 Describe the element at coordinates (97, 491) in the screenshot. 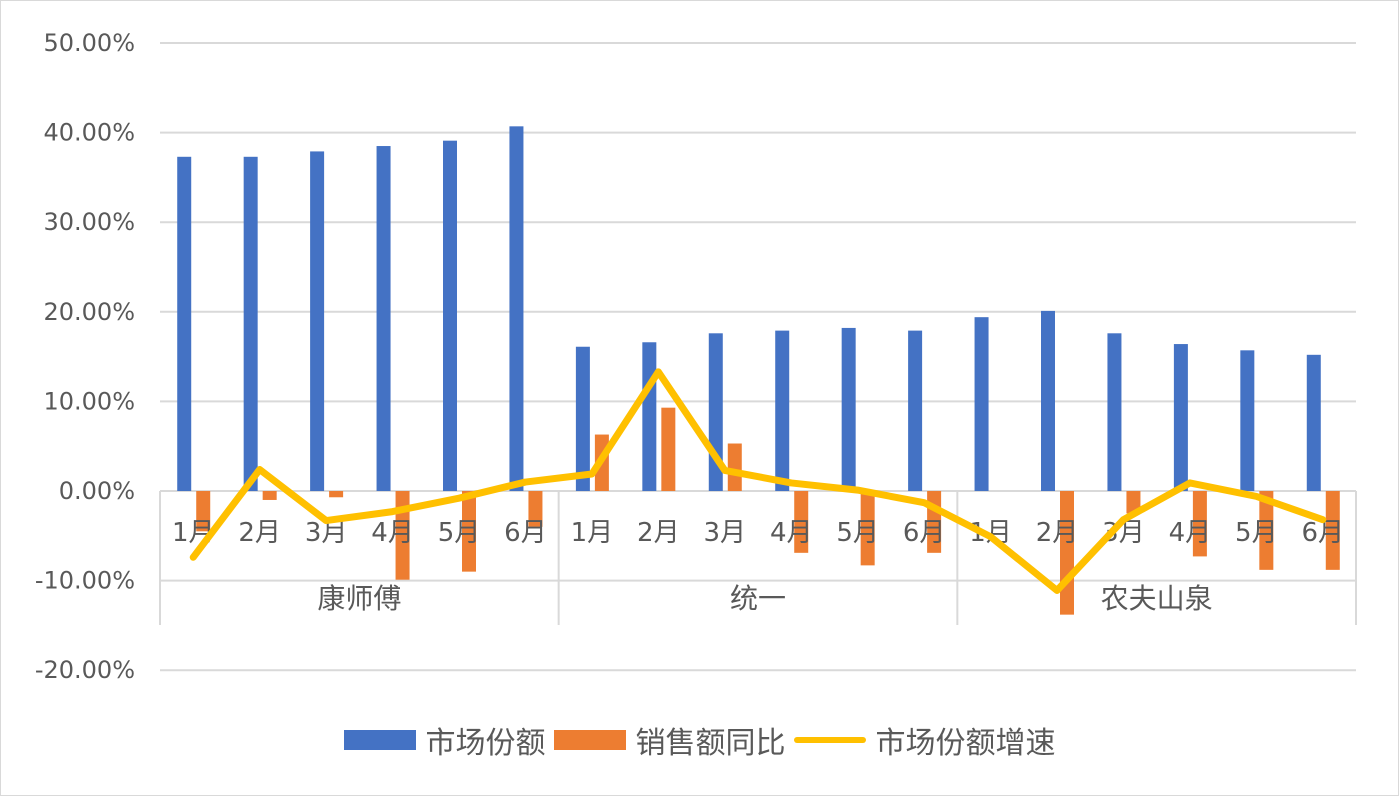

I see `y-tick-label: 0.00%` at that location.